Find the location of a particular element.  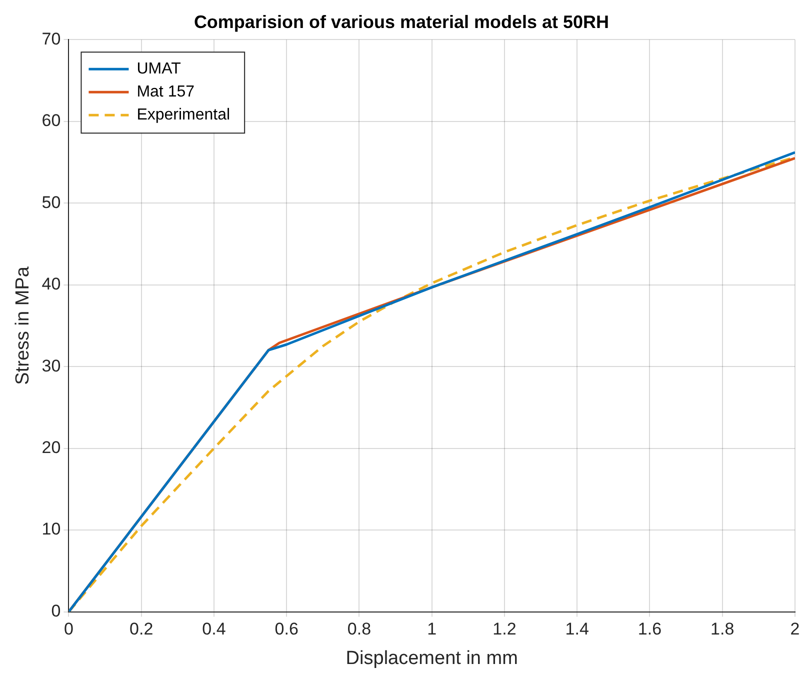

y-tick-label: 70 is located at coordinates (51, 38).